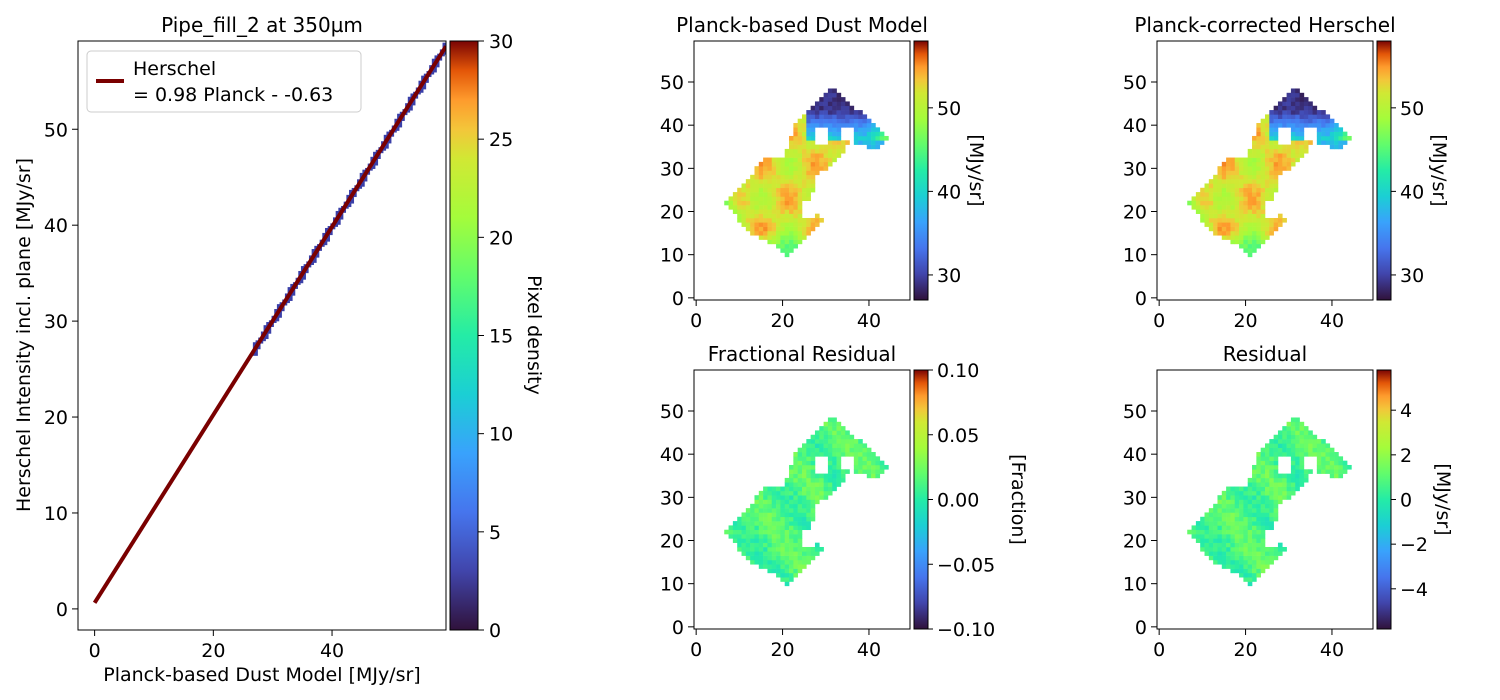 The image size is (1500, 700). Describe the element at coordinates (1406, 456) in the screenshot. I see `colorbar-tick-label: 2` at that location.